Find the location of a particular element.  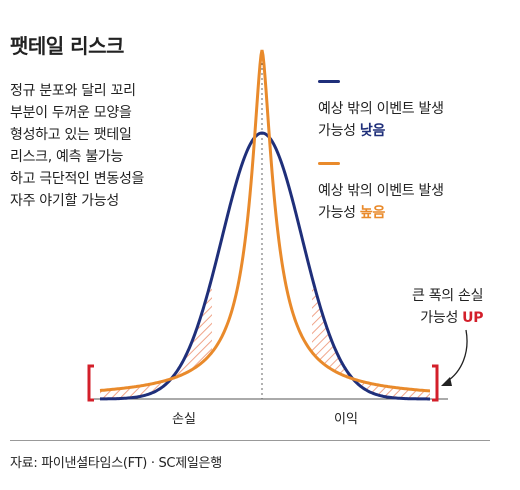

arrow-head-icon is located at coordinates (446, 381).